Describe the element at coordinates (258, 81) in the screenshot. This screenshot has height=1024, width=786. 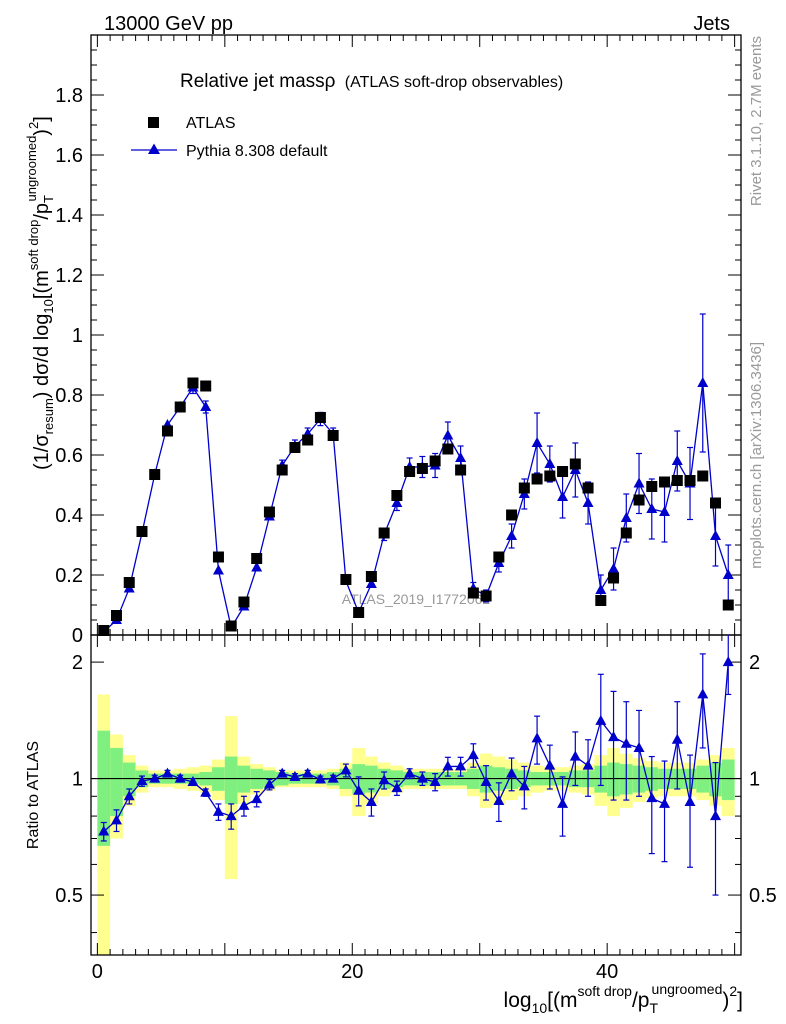
I see `chart-title-main: Relative jet massρ` at that location.